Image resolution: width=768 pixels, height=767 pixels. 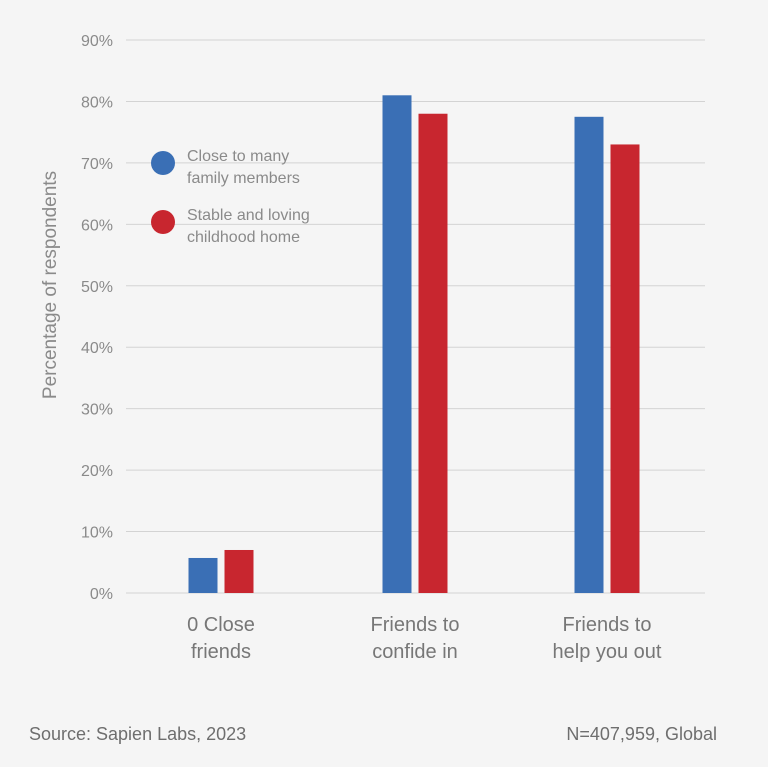 I want to click on y-tick-label: 0%, so click(x=101, y=594).